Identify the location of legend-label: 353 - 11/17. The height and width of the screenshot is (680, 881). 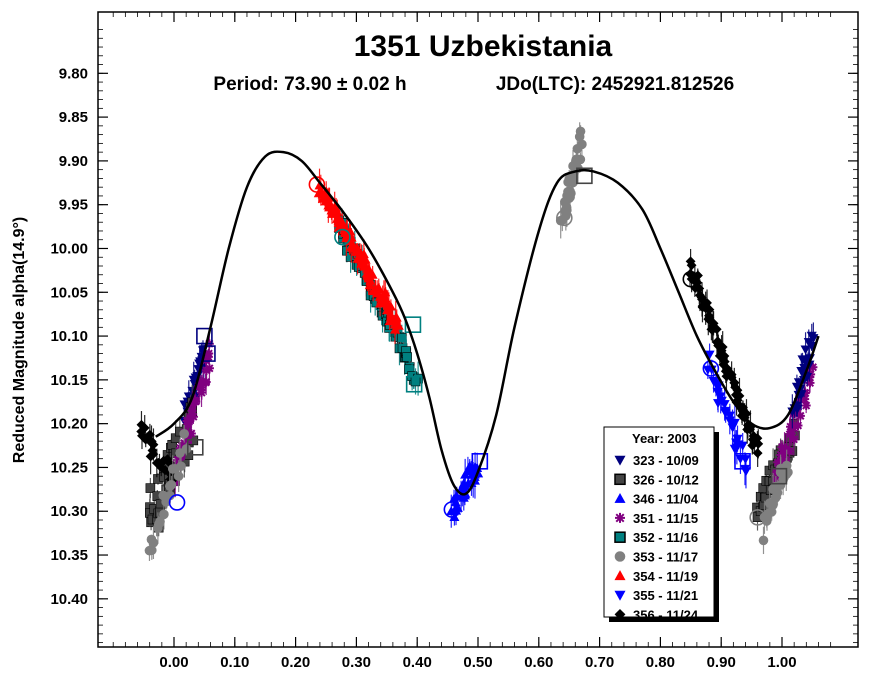
(665, 557).